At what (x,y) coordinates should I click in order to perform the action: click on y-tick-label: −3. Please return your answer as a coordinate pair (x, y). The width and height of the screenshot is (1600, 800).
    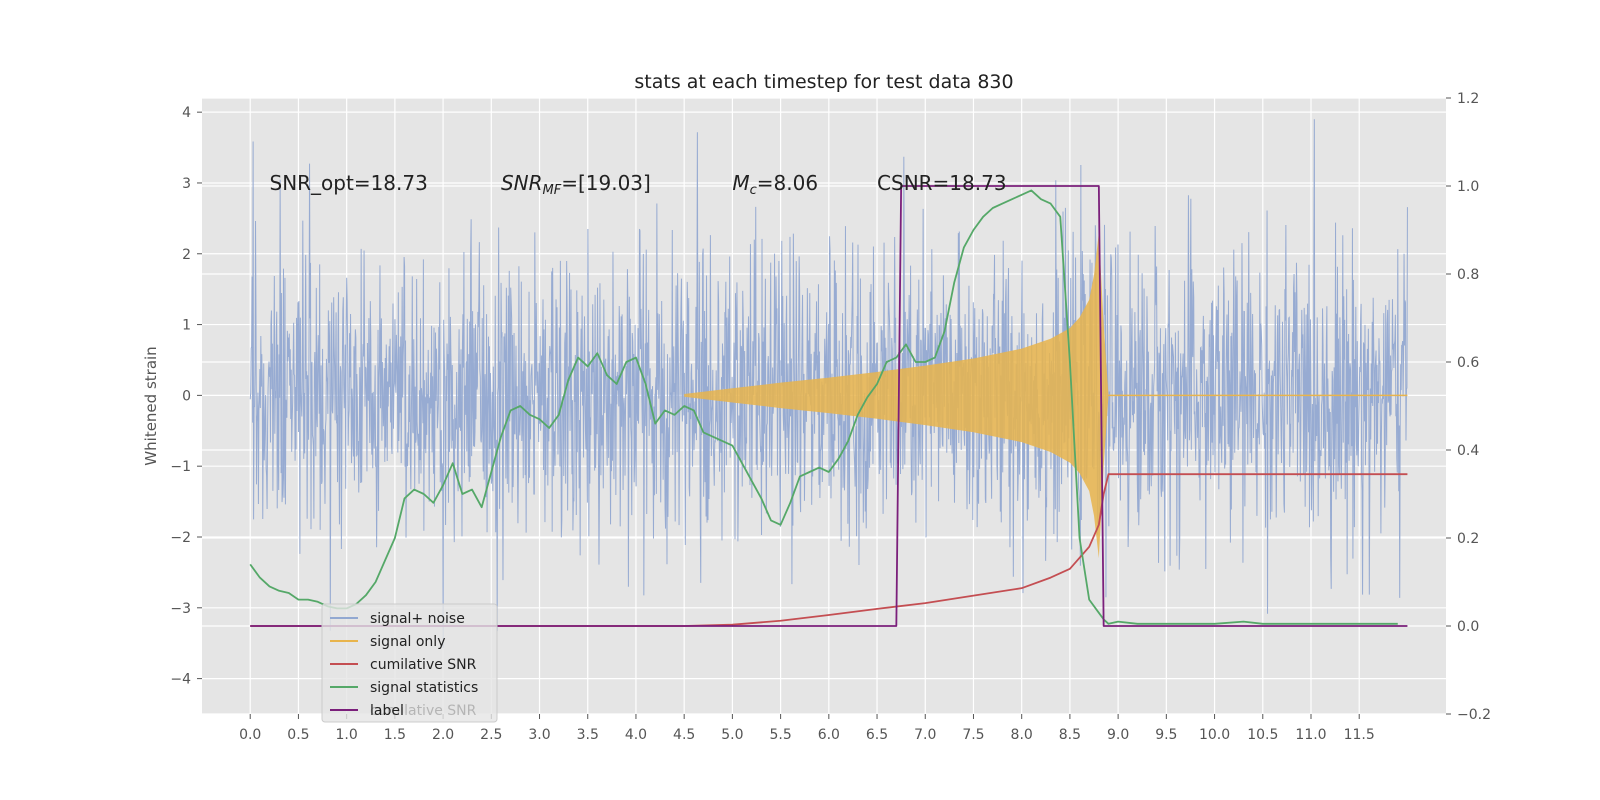
    Looking at the image, I should click on (180, 609).